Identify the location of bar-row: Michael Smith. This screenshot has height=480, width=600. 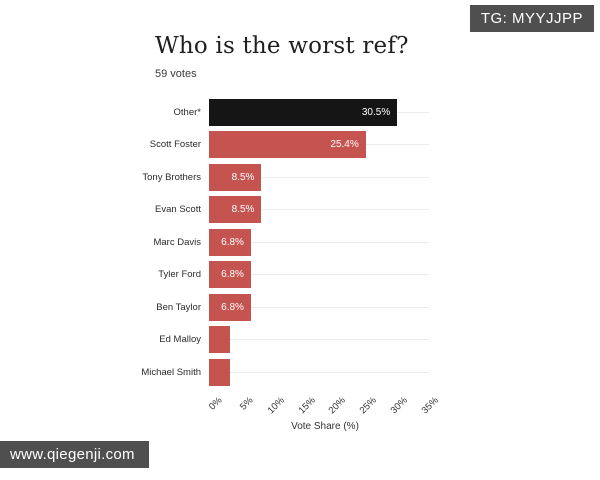
(308, 372).